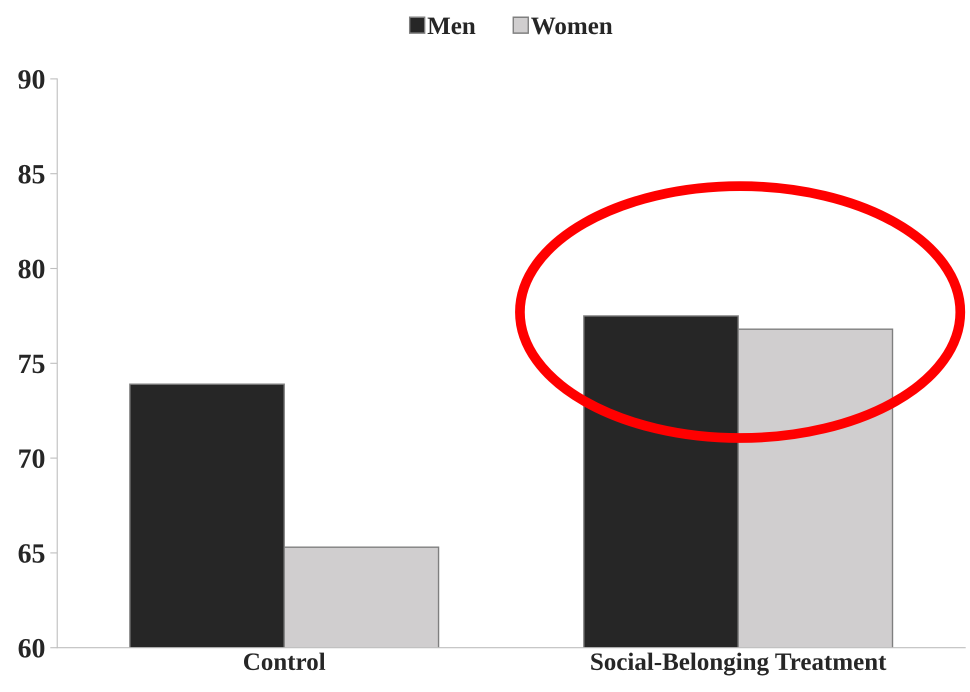  Describe the element at coordinates (285, 661) in the screenshot. I see `x-tick-label: Control` at that location.